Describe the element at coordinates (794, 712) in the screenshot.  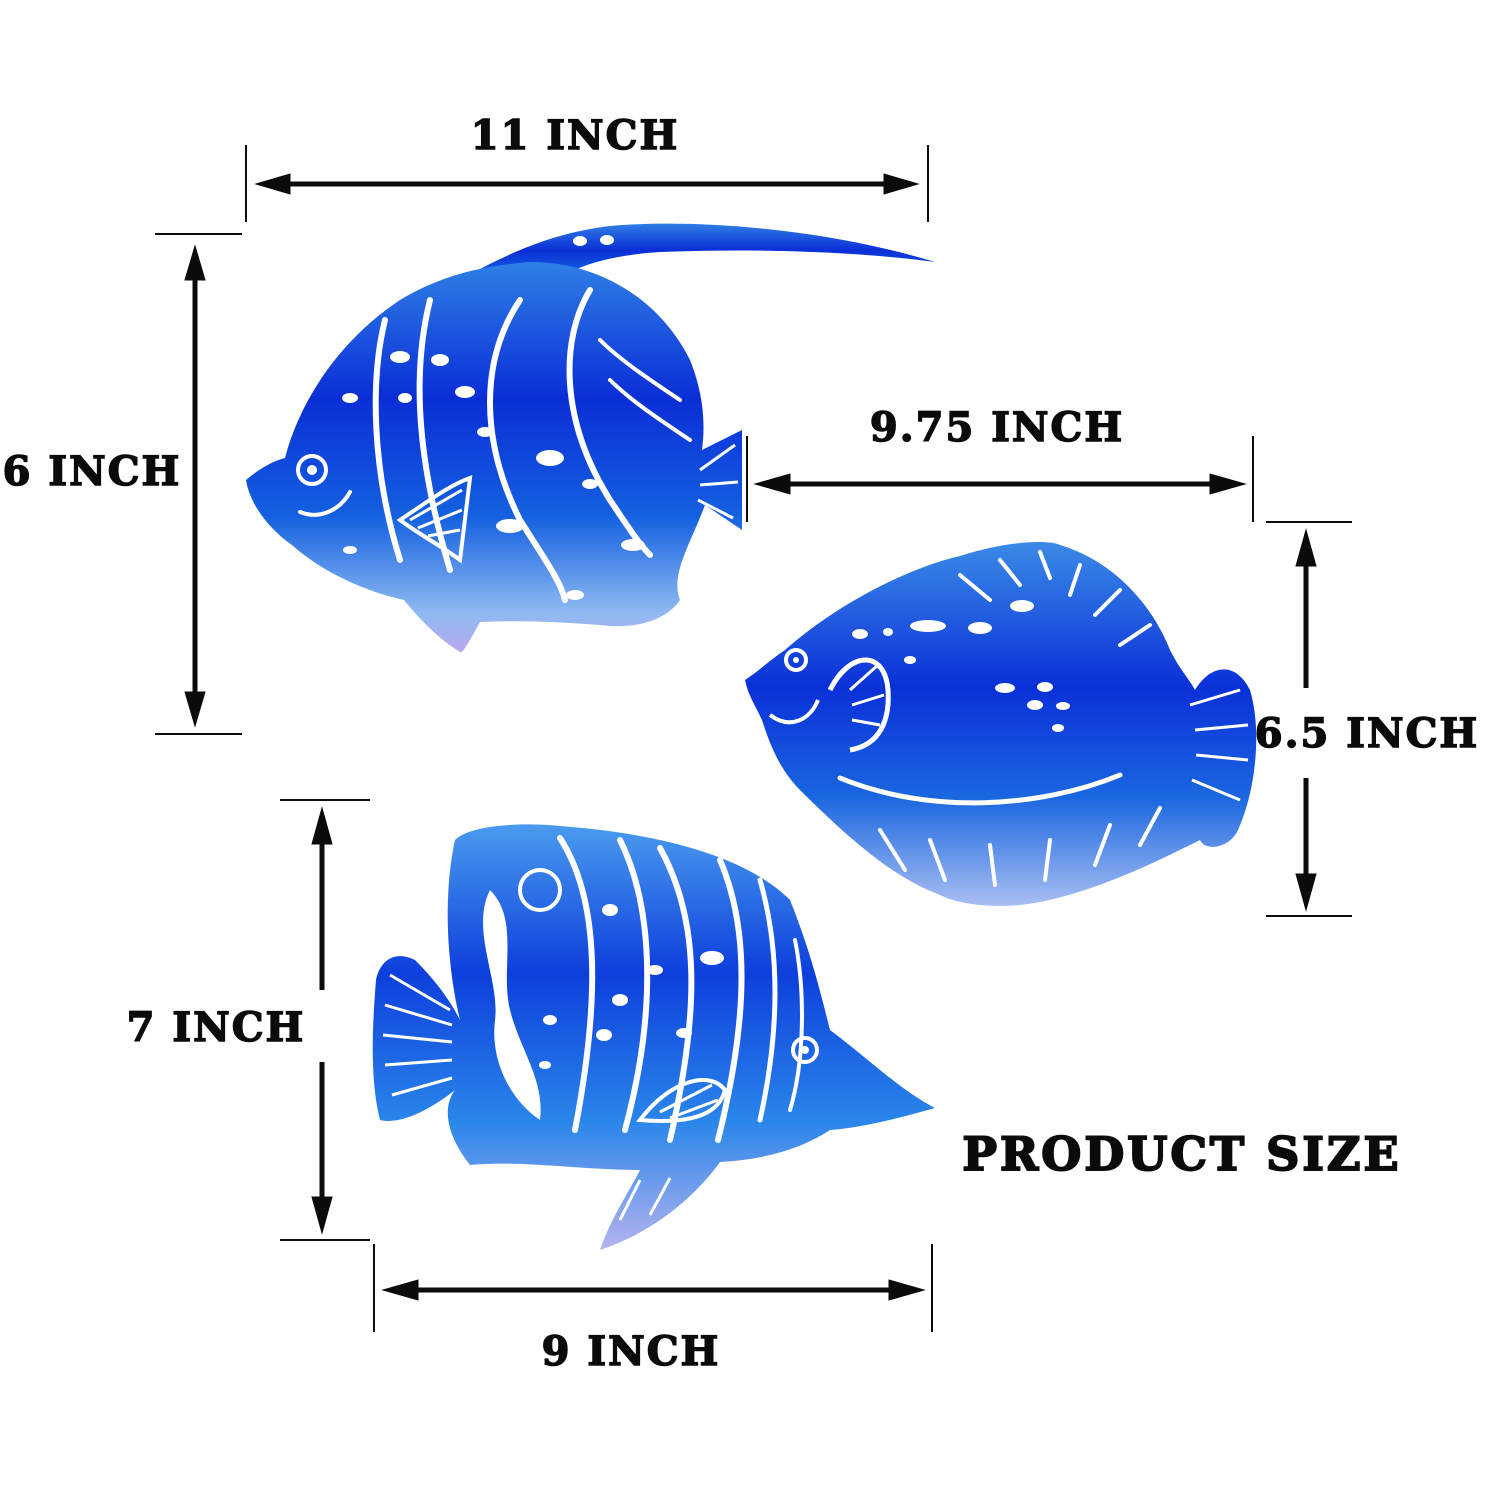
I see `fish2-mouth` at that location.